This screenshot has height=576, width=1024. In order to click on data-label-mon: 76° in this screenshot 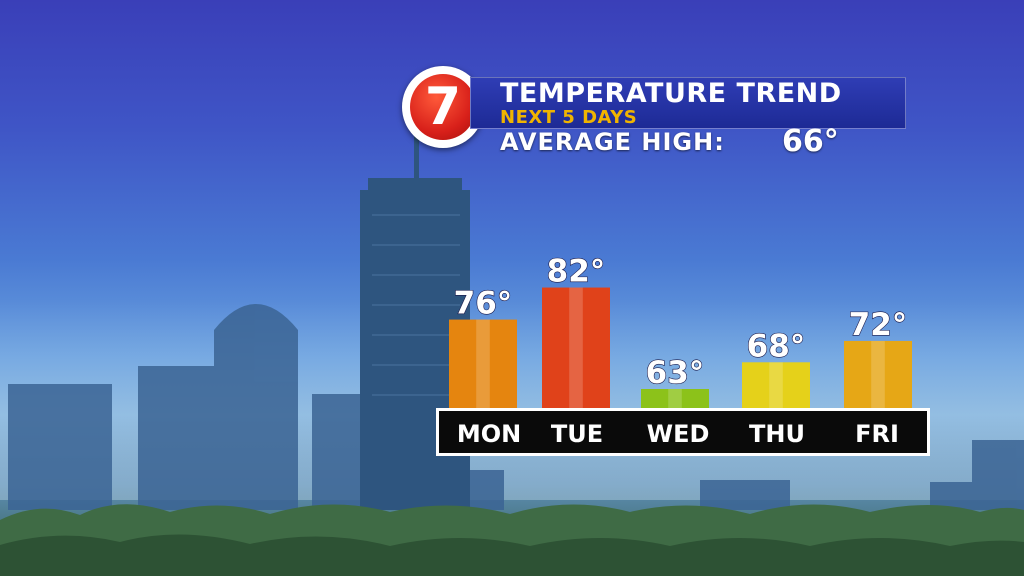, I will do `click(483, 304)`.